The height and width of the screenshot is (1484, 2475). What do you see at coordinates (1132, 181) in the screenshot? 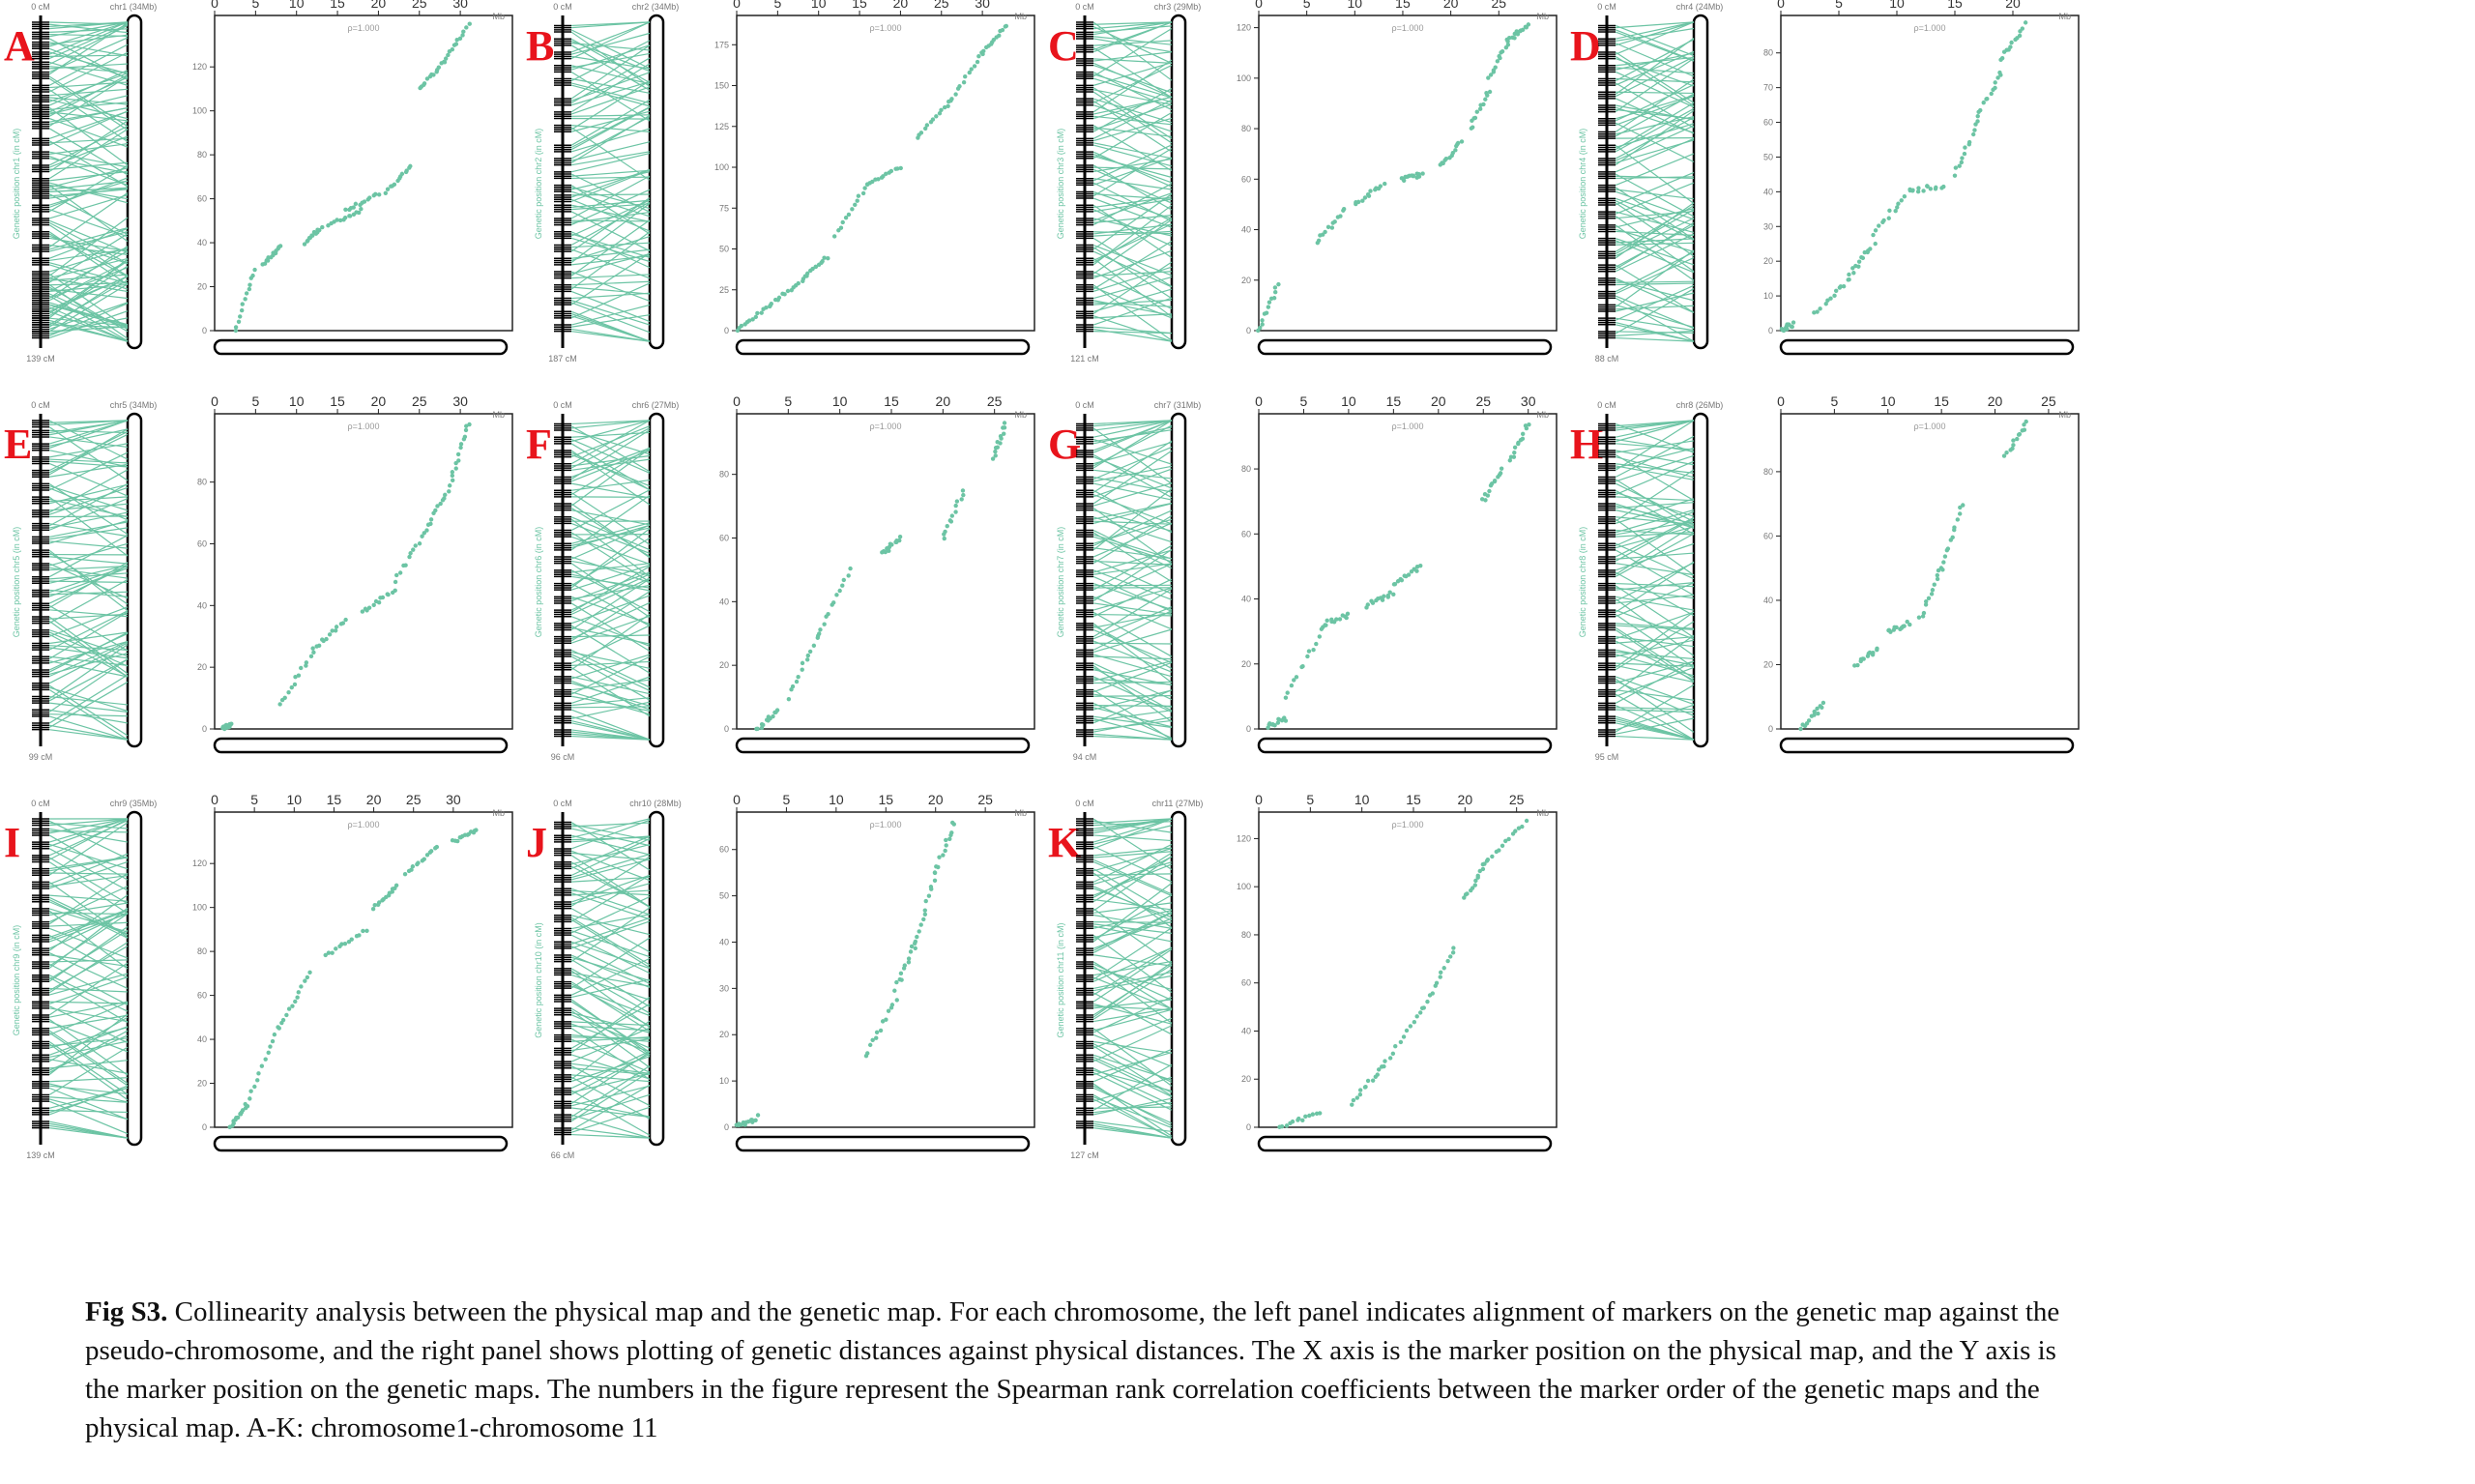
I see `alignment-lines` at bounding box center [1132, 181].